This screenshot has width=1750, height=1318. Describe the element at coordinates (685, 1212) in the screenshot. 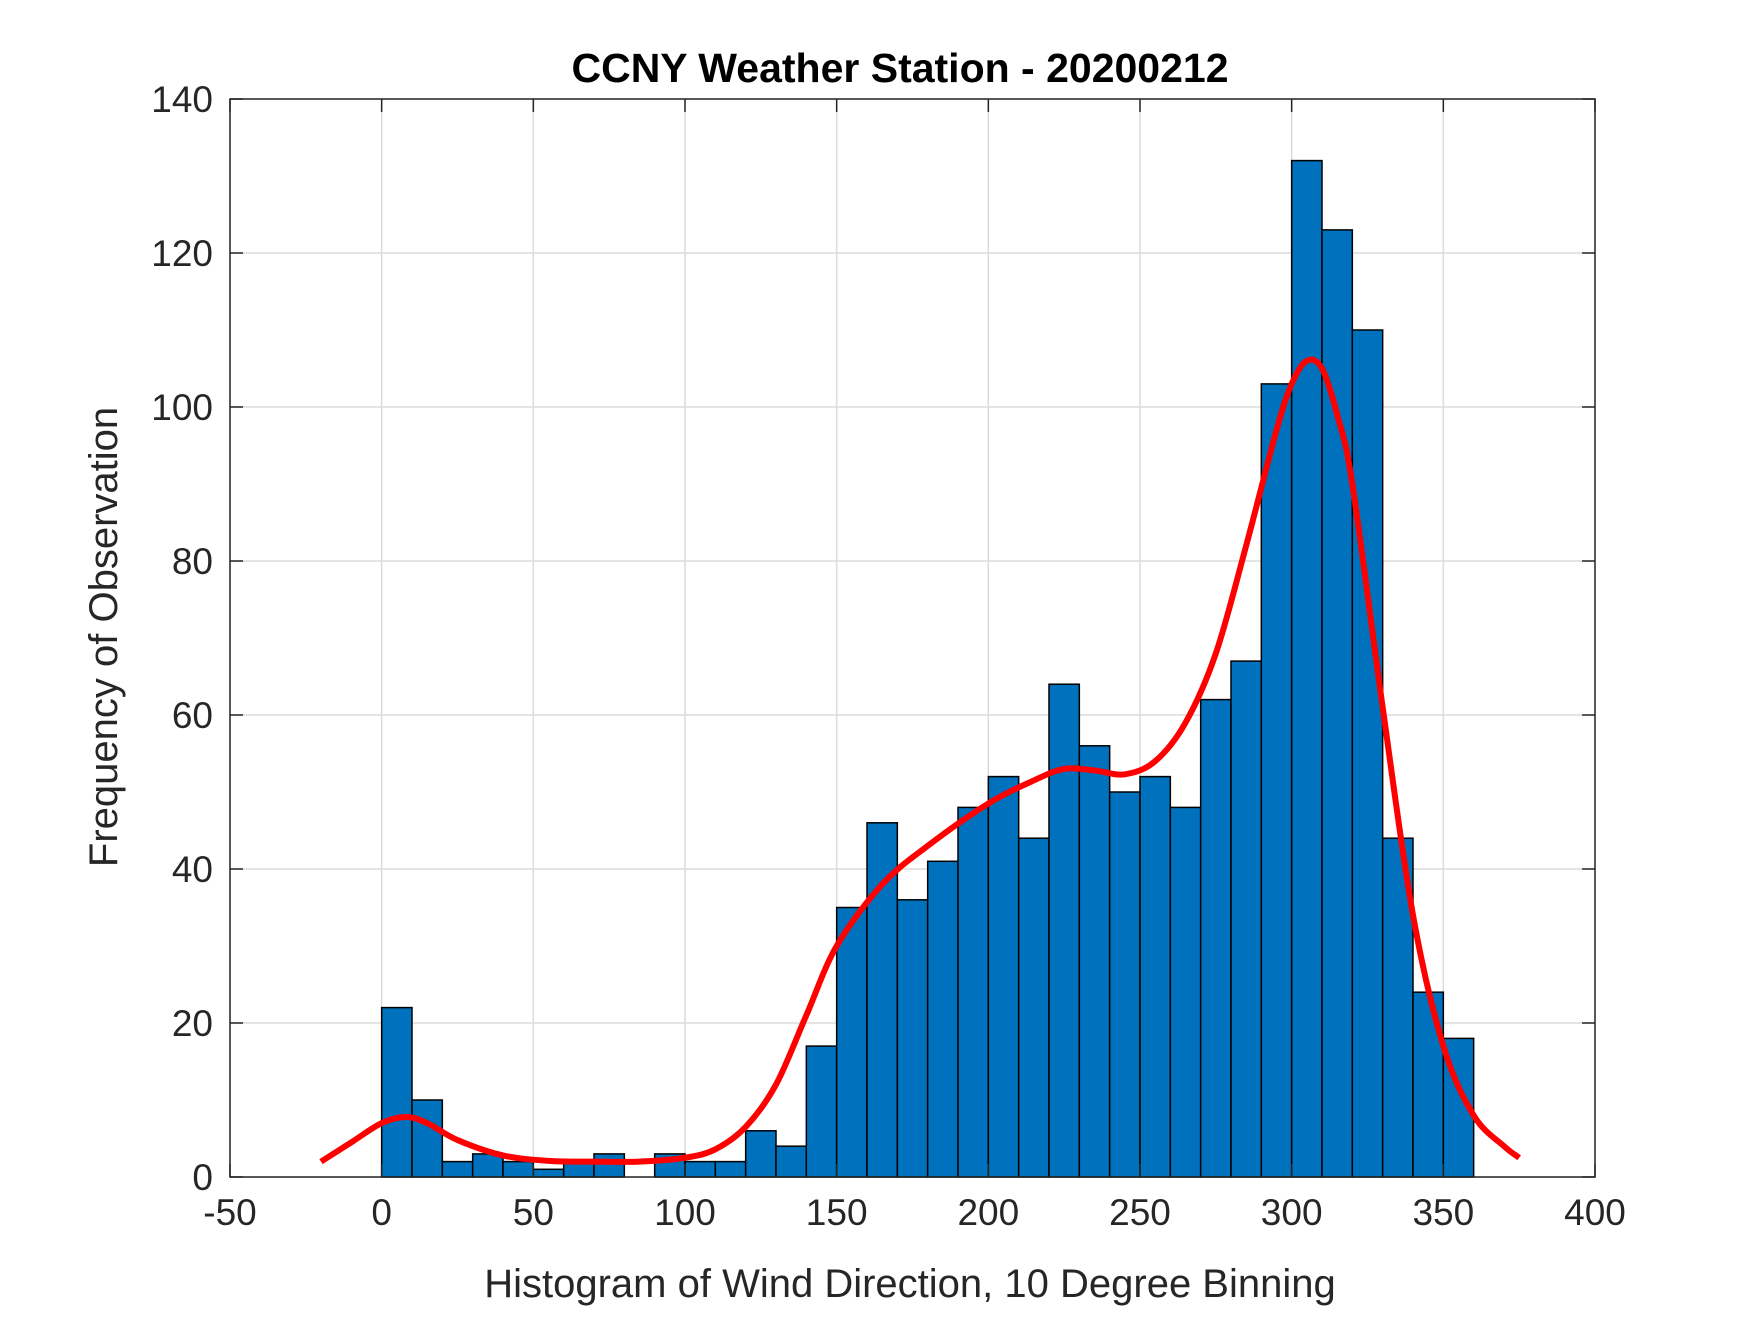

I see `x-tick-label: 100` at that location.